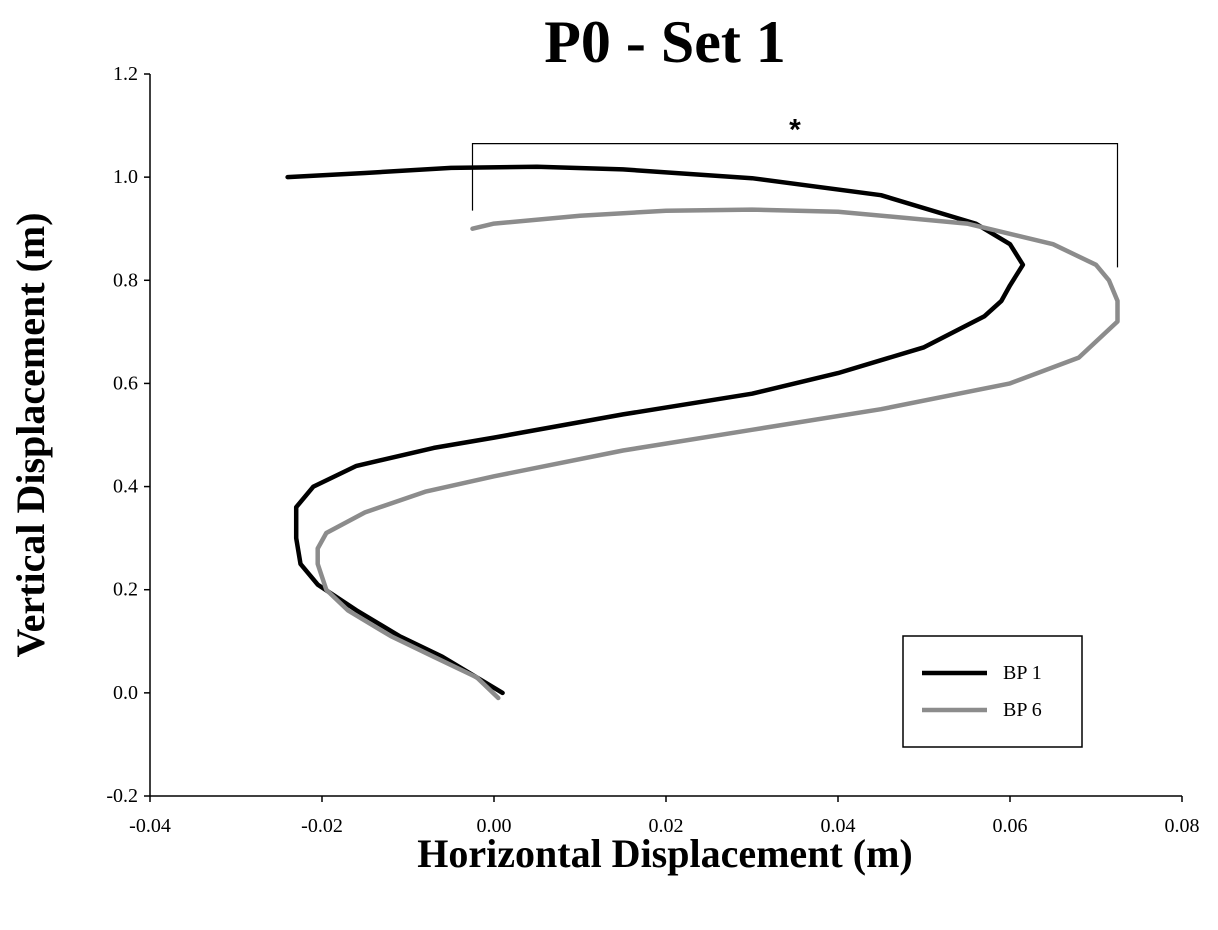 Image resolution: width=1218 pixels, height=930 pixels. Describe the element at coordinates (125, 74) in the screenshot. I see `y-tick-label: 1.2` at that location.